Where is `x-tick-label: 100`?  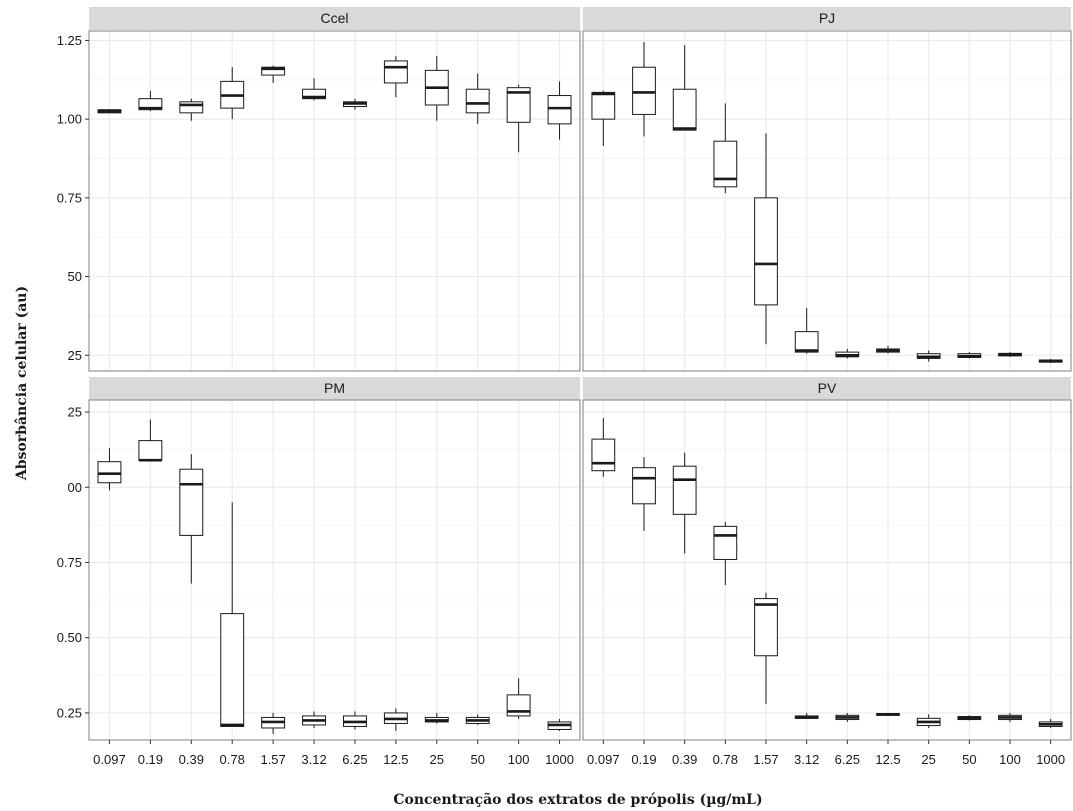 x-tick-label: 100 is located at coordinates (1010, 759).